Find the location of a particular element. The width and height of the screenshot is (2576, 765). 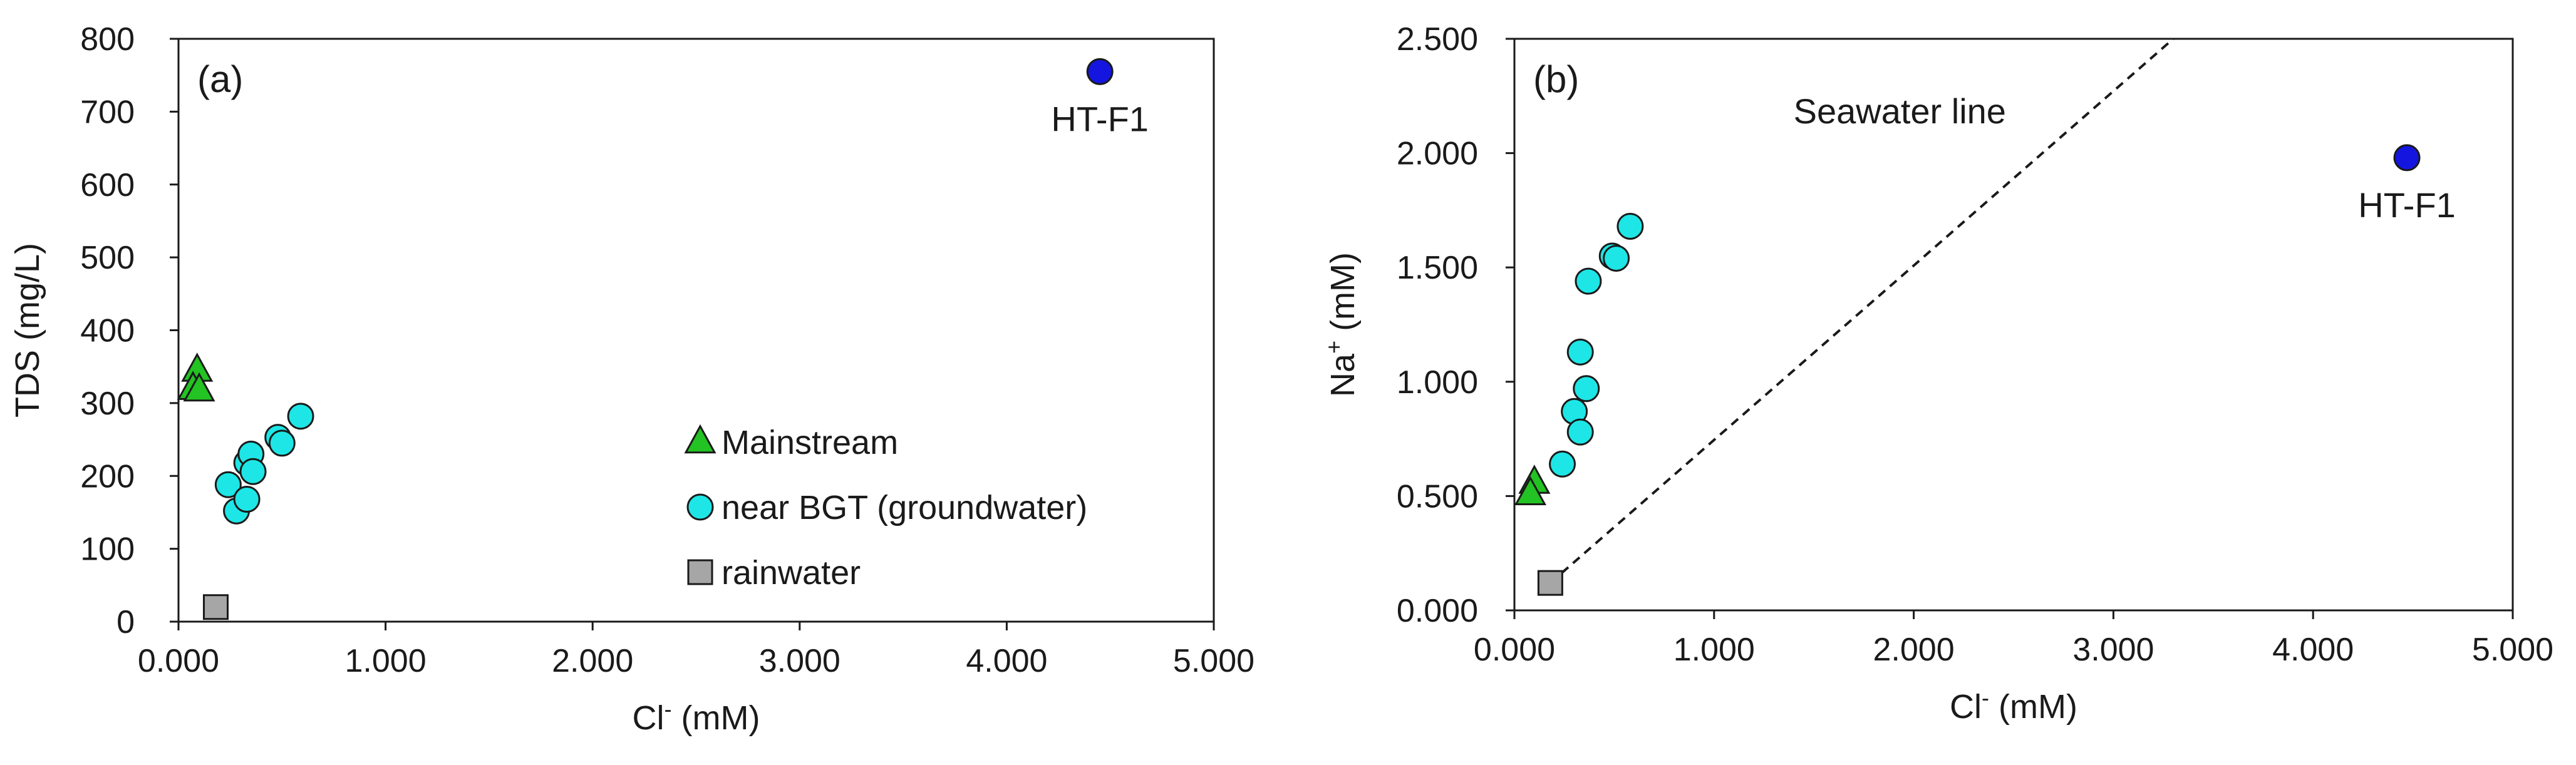

y-axis-title-main: Na is located at coordinates (1343, 375).